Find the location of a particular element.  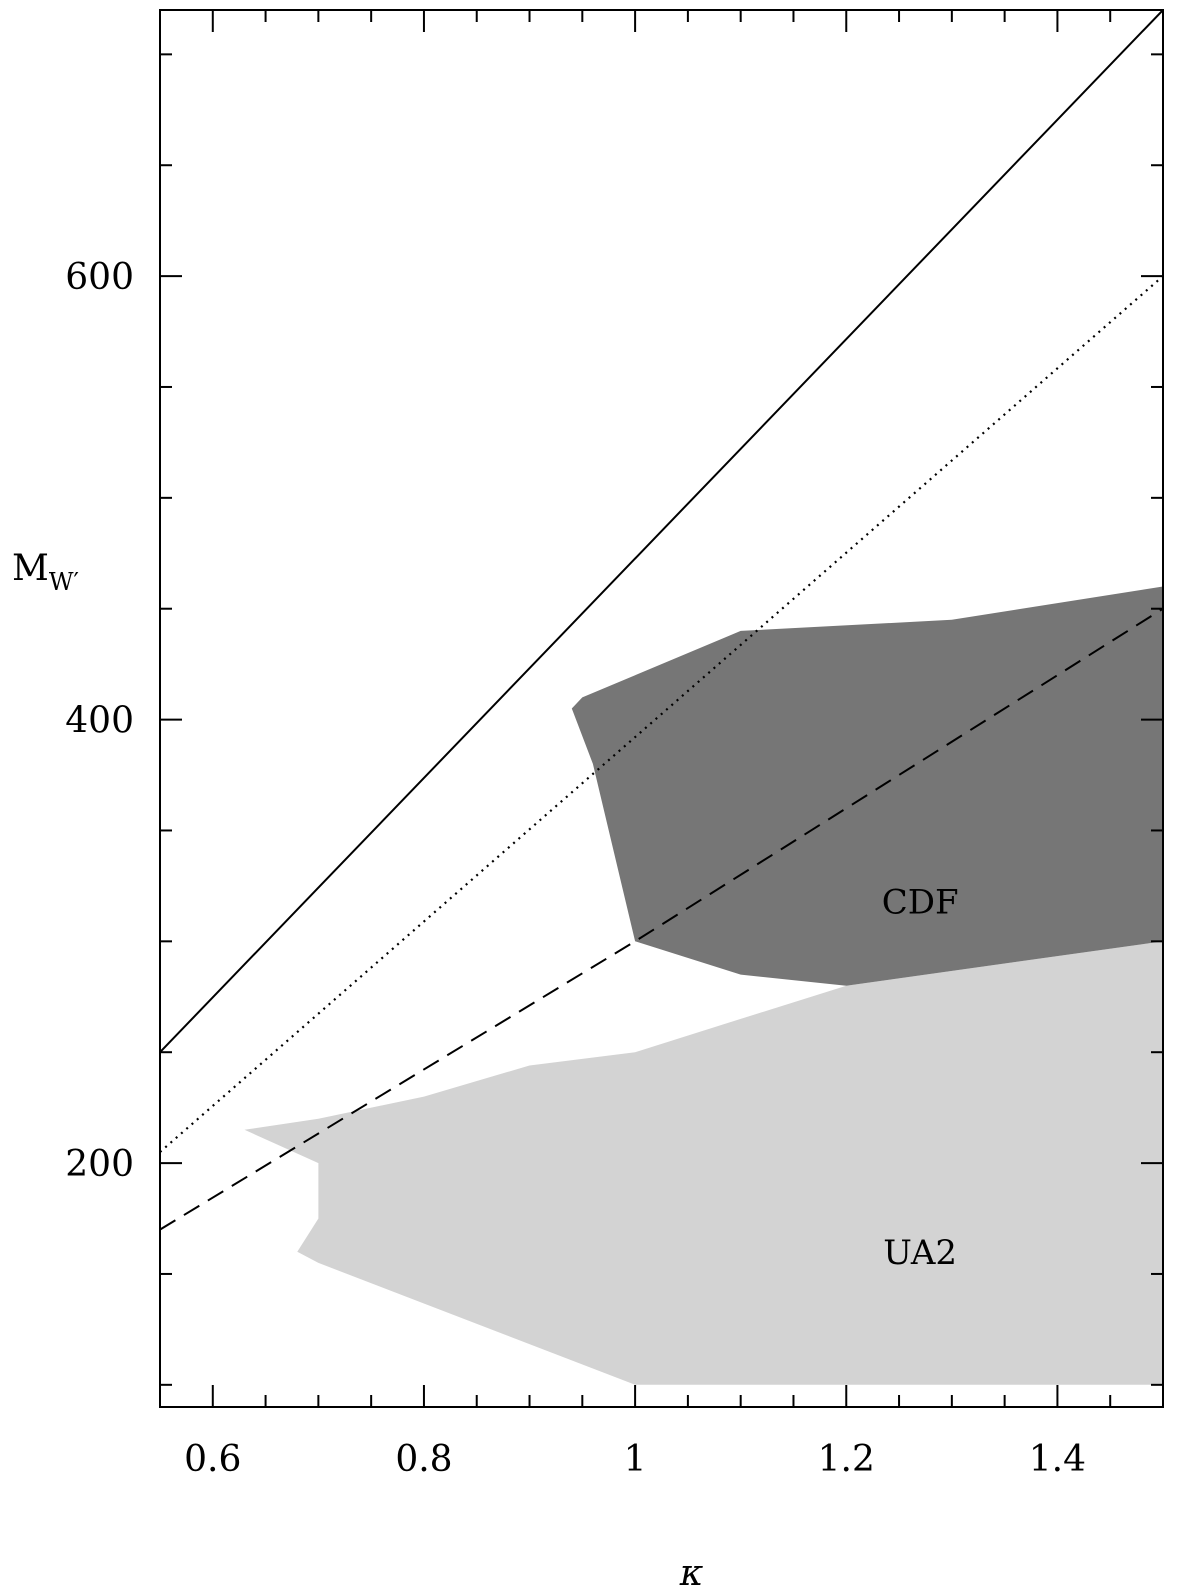

x-axis-label: κ is located at coordinates (691, 1572).